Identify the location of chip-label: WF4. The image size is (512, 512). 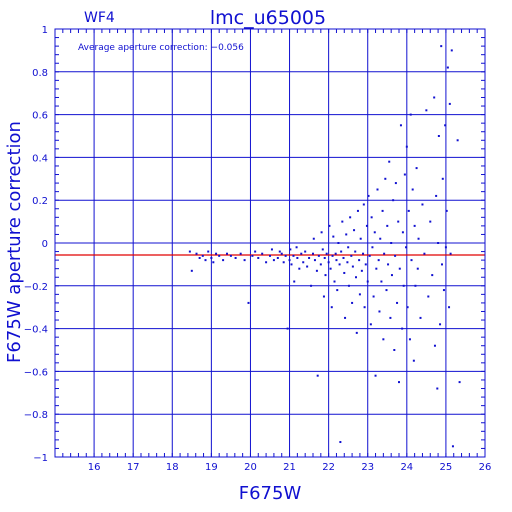
(99, 18).